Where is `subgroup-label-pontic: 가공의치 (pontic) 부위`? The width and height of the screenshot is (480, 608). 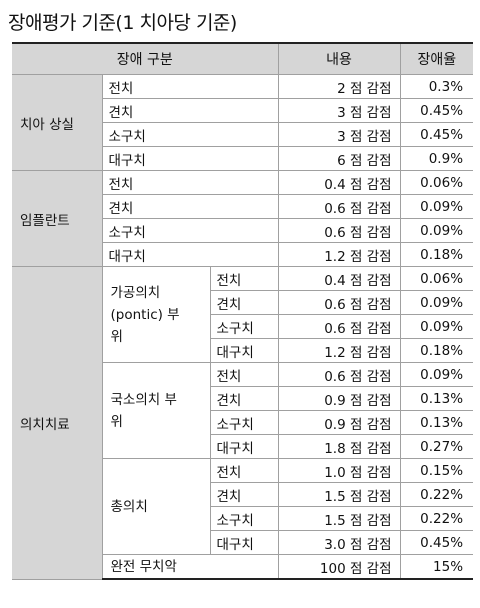 subgroup-label-pontic: 가공의치 (pontic) 부위 is located at coordinates (156, 314).